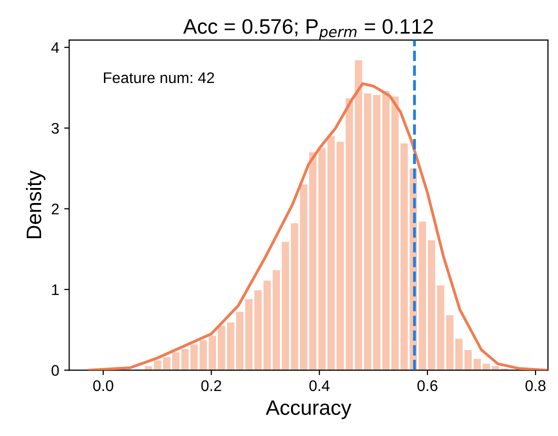  What do you see at coordinates (55, 289) in the screenshot?
I see `y-tick-label: 1` at bounding box center [55, 289].